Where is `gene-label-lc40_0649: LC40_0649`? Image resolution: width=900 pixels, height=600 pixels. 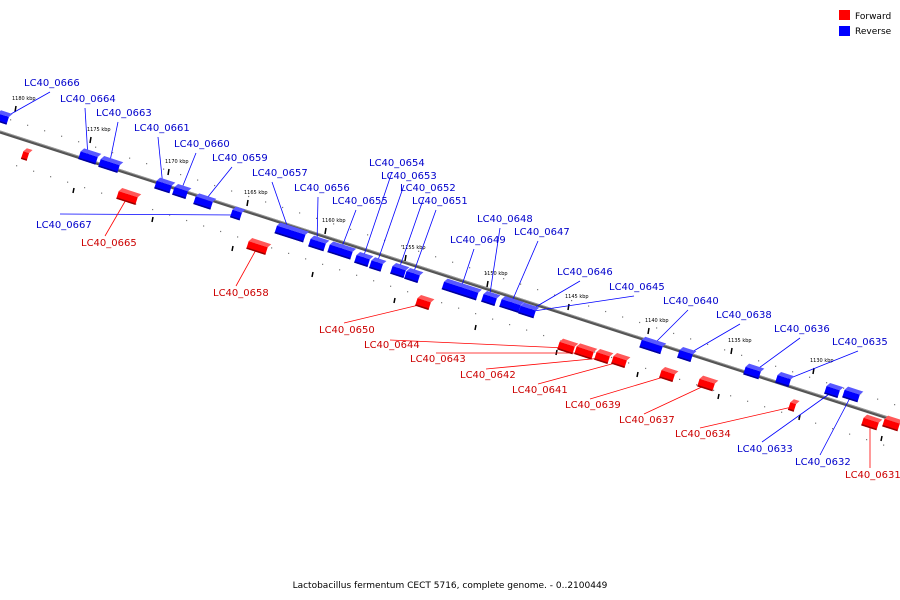 gene-label-lc40_0649: LC40_0649 is located at coordinates (478, 240).